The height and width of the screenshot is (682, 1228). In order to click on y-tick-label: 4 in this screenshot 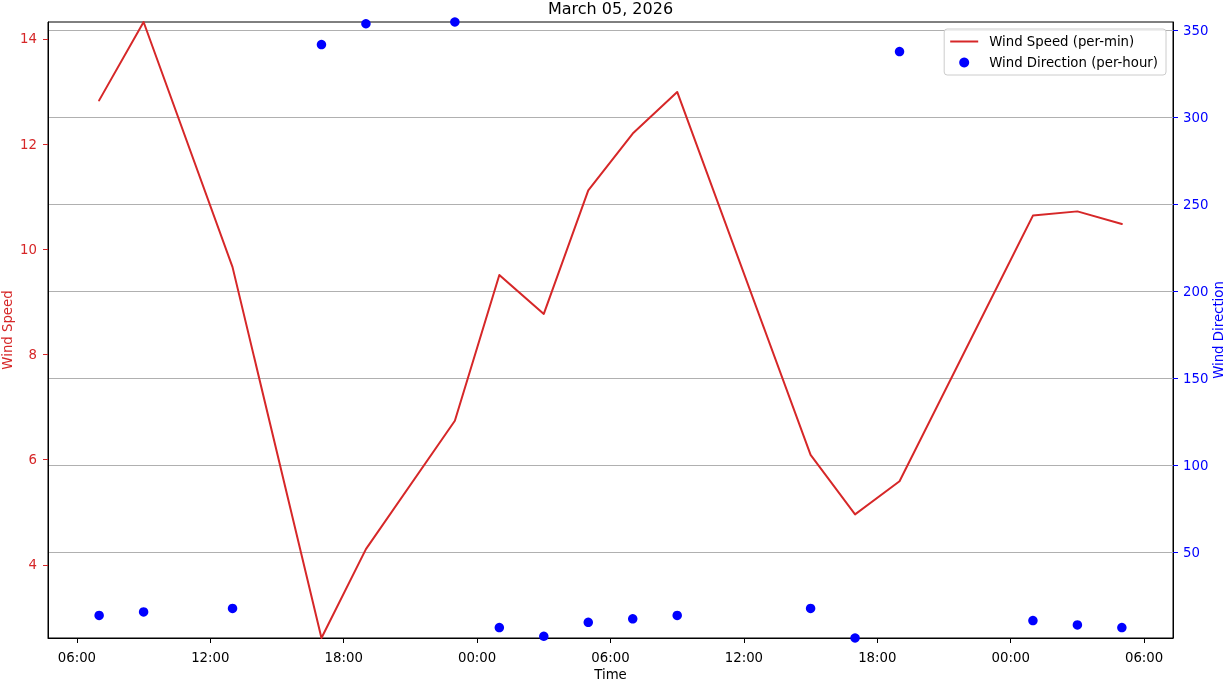, I will do `click(32, 565)`.